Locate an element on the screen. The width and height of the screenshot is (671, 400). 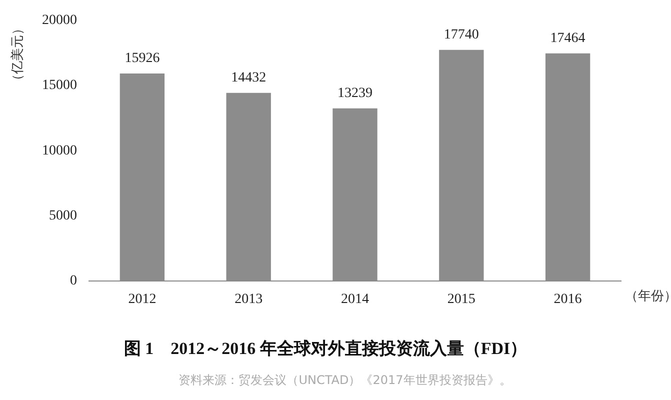
x-tick-label: 2016 is located at coordinates (568, 299).